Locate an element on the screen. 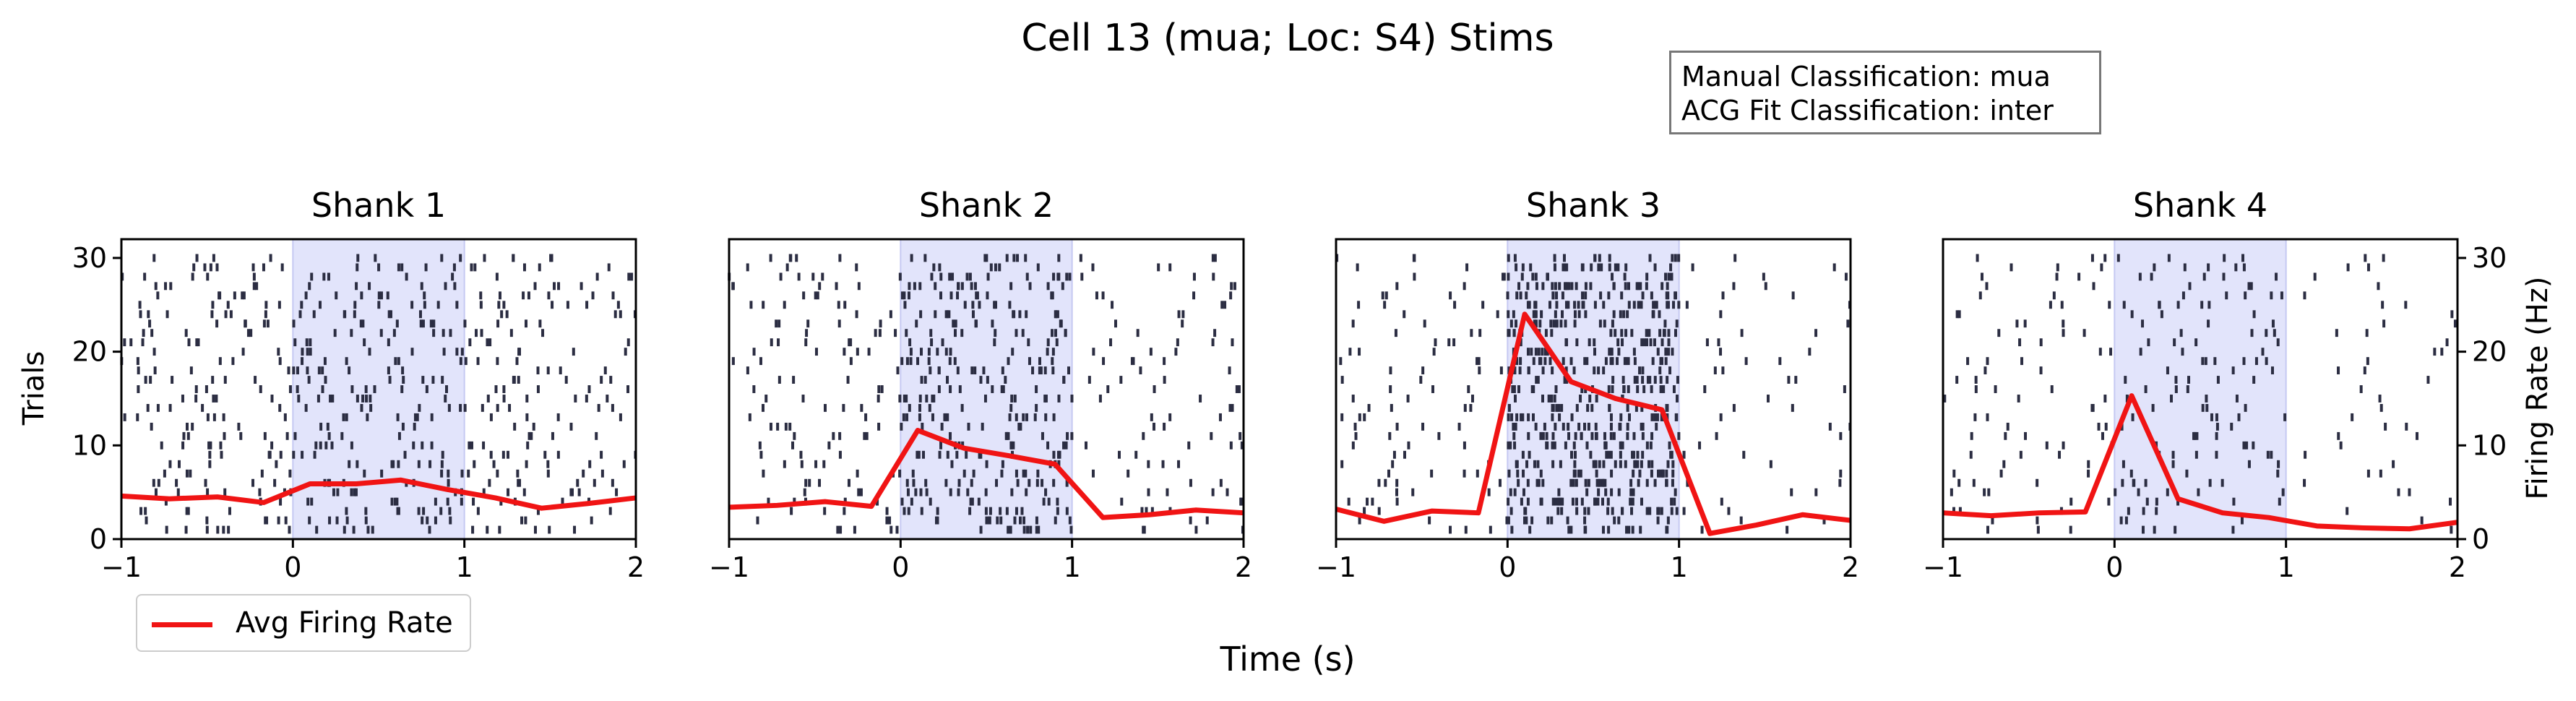 This screenshot has width=2576, height=701. y-axis-label-left: Trials is located at coordinates (34, 389).